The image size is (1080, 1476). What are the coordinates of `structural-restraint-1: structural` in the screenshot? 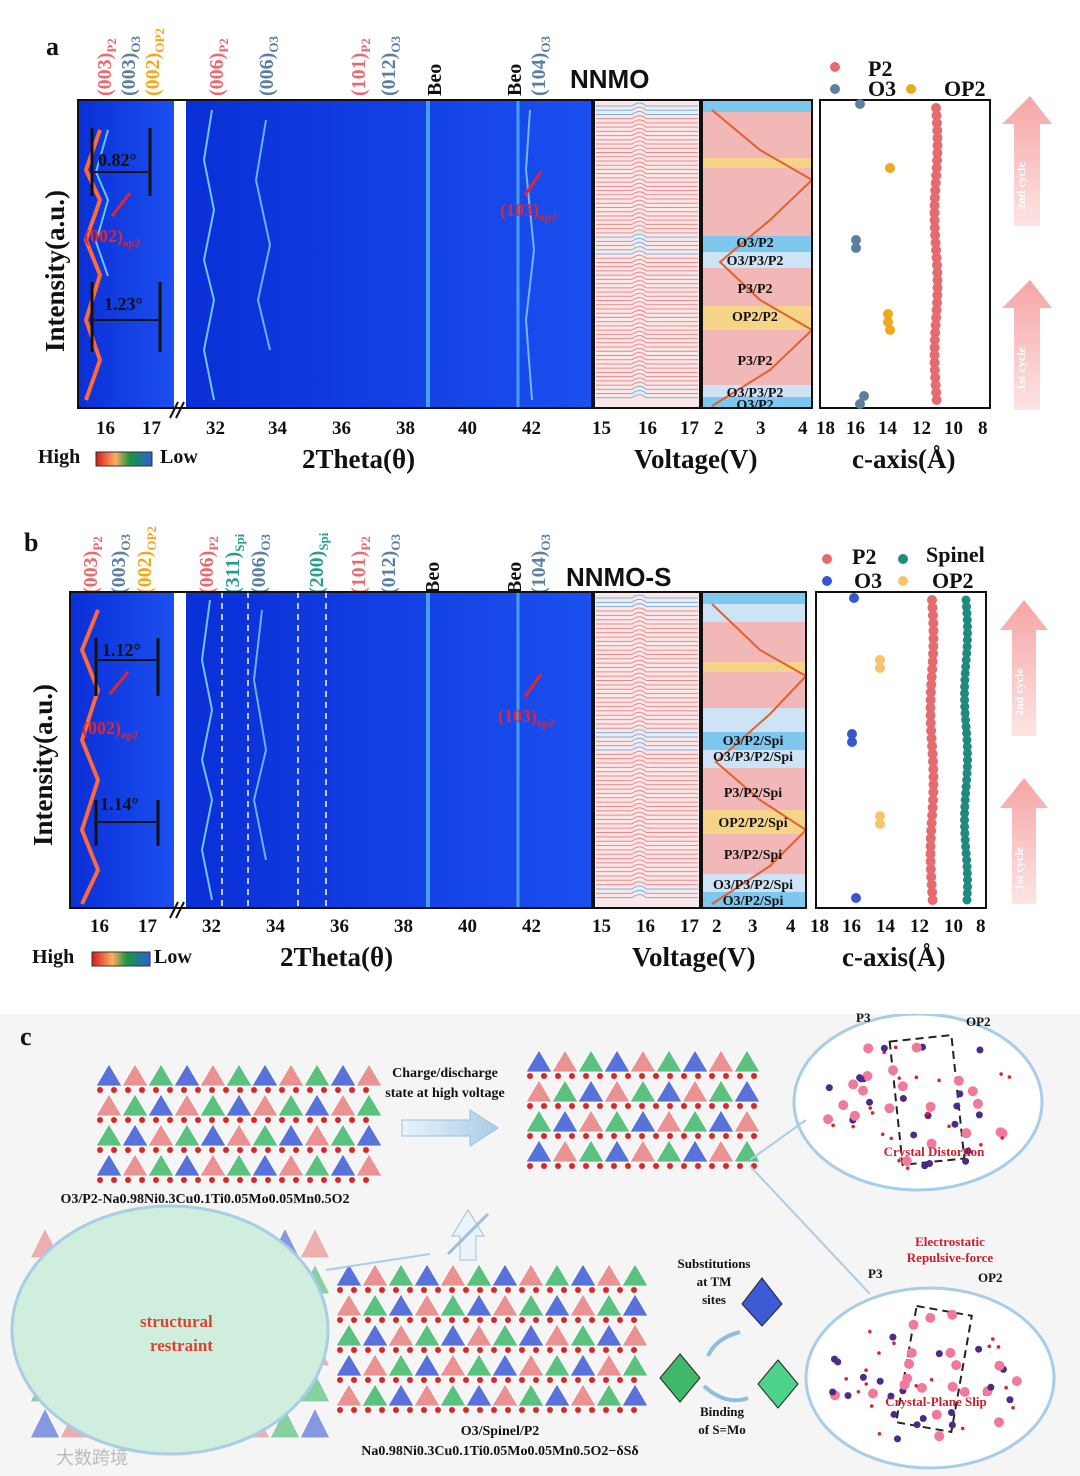 It's located at (176, 1321).